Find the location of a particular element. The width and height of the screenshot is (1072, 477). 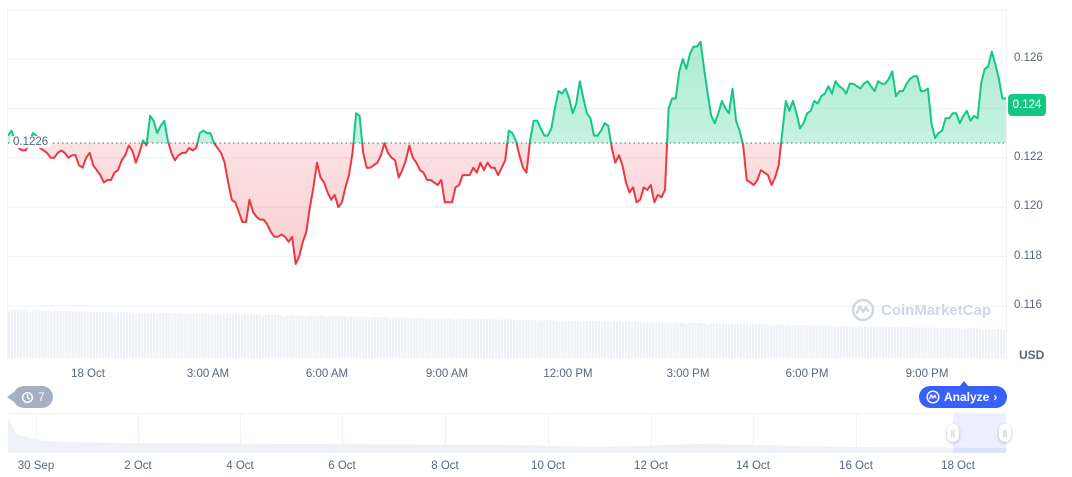

history-button: 7 is located at coordinates (30, 397).